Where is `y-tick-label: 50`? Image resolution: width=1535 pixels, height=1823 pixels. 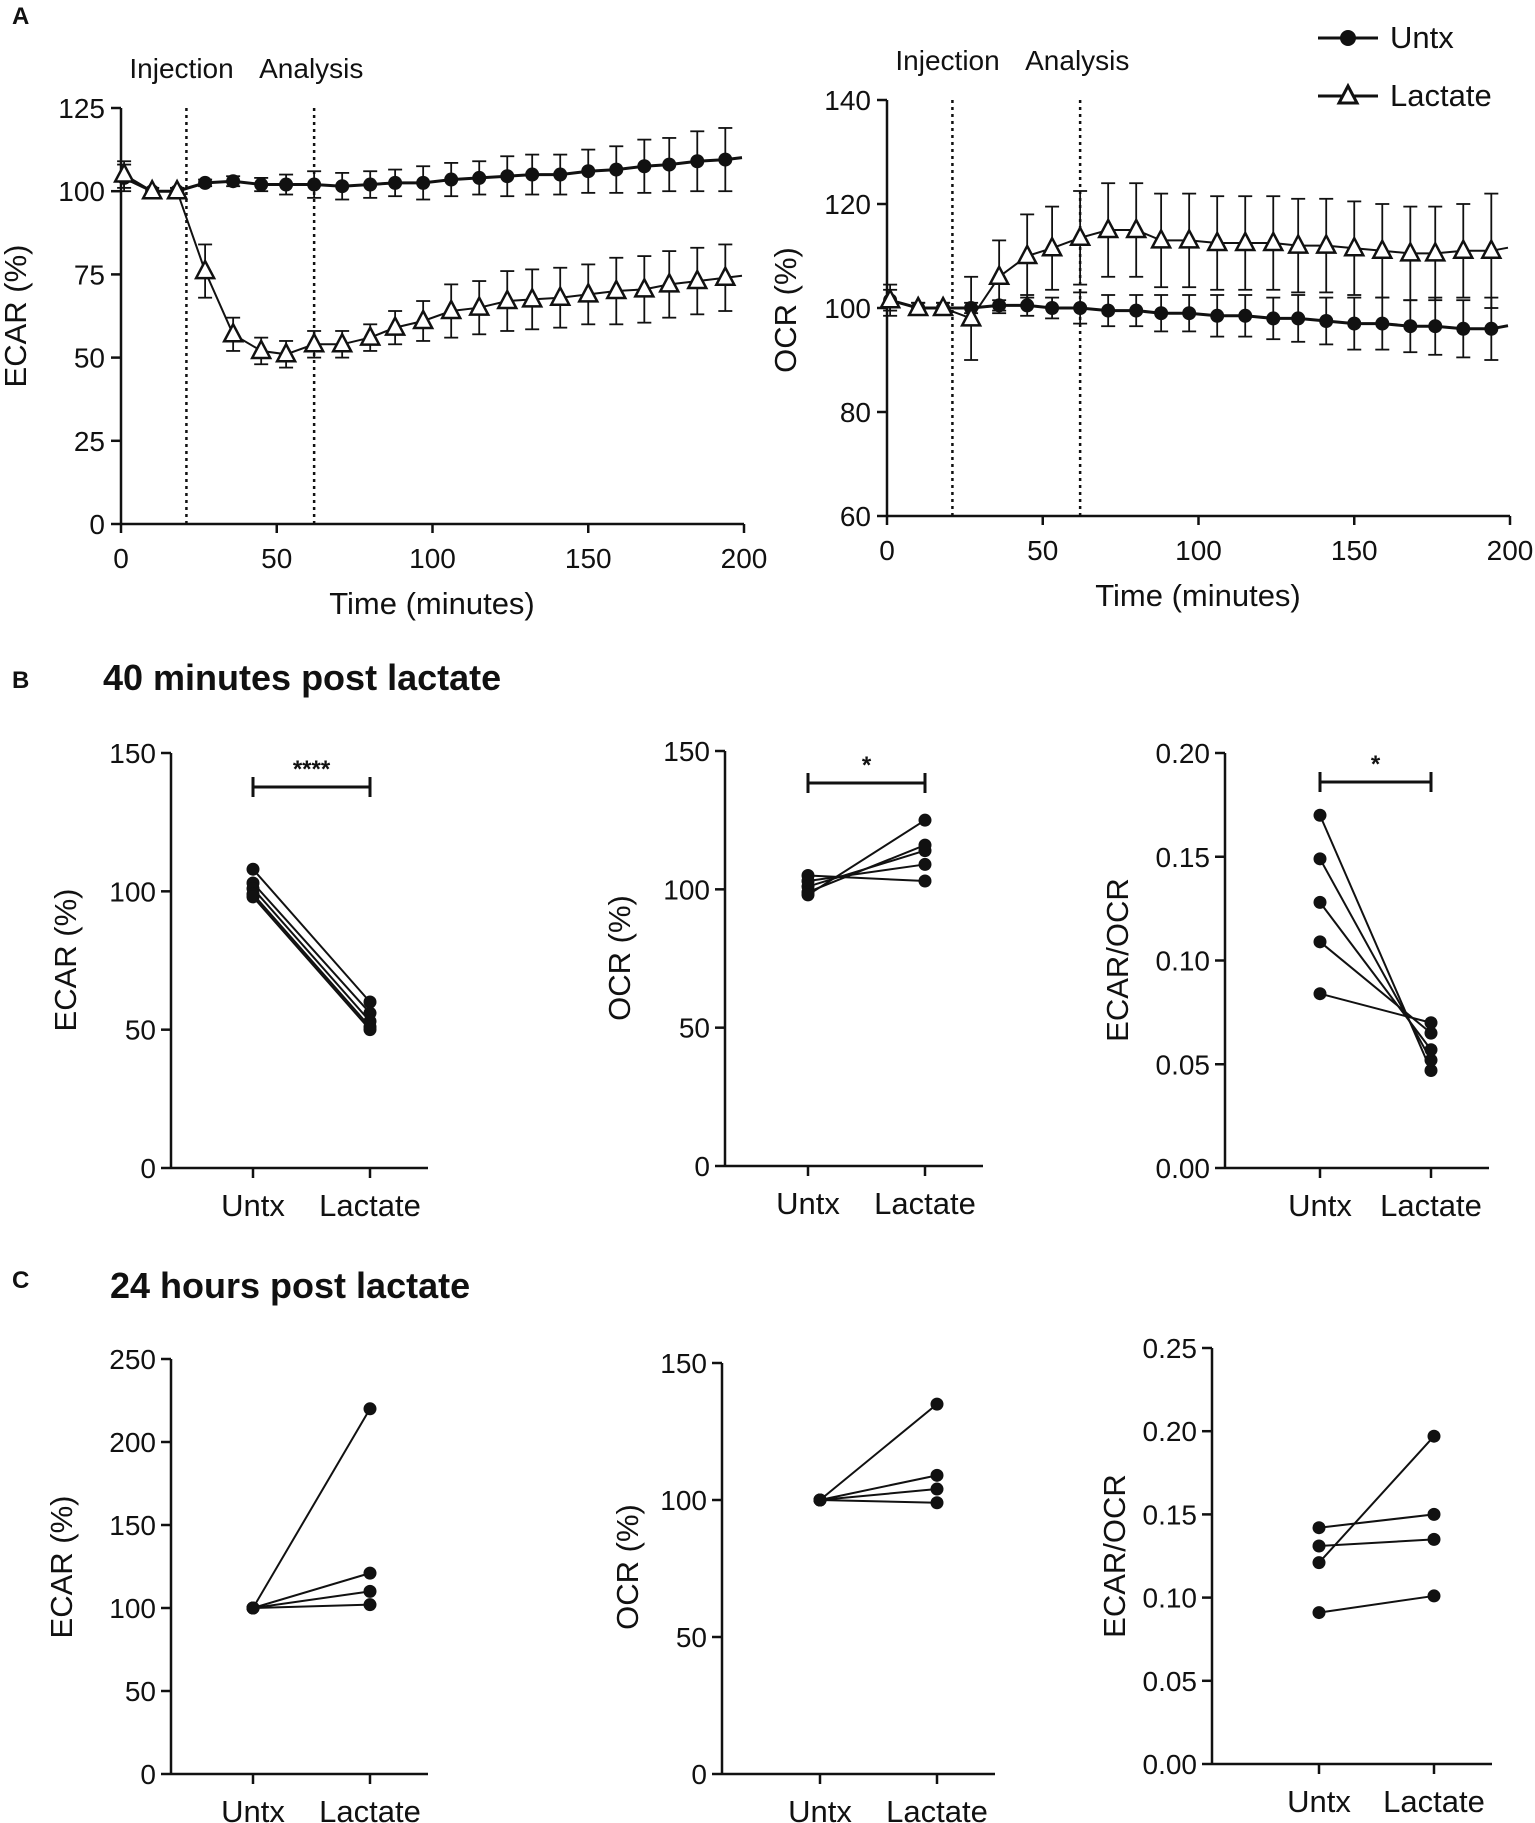
y-tick-label: 50 is located at coordinates (694, 1028).